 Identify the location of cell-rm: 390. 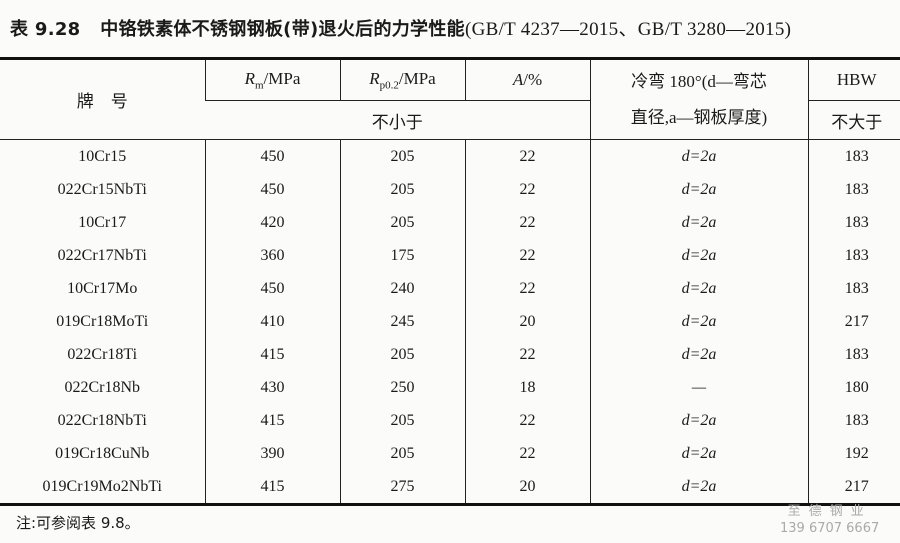
(272, 453).